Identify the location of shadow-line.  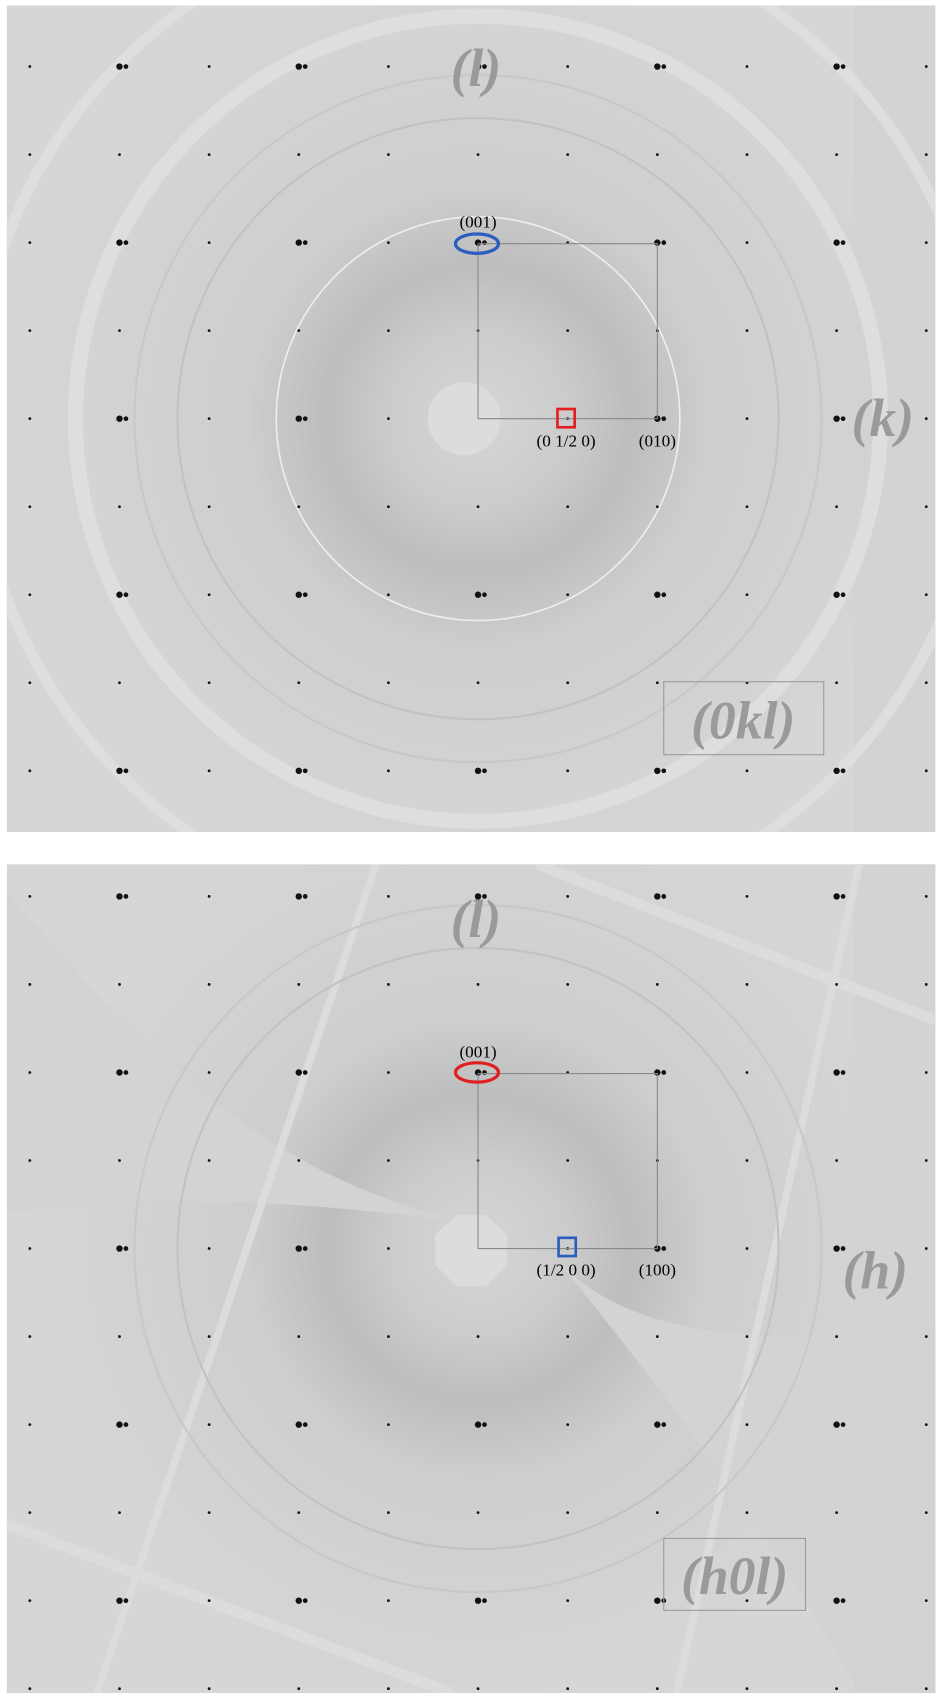
(230, 1606).